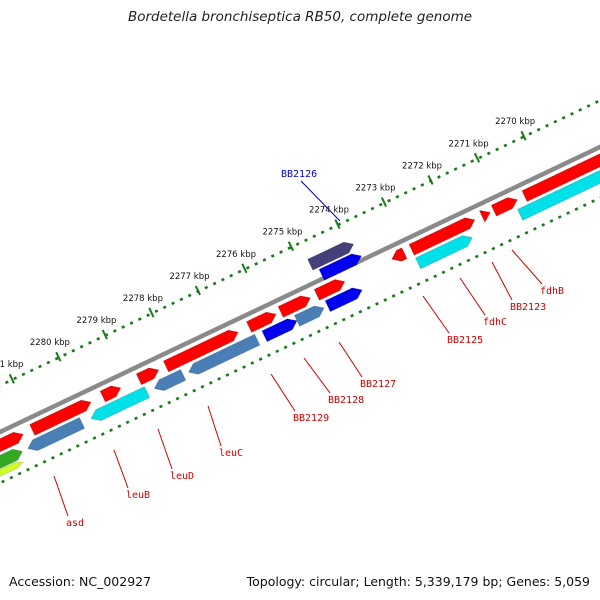 This screenshot has width=600, height=600. What do you see at coordinates (143, 299) in the screenshot?
I see `tick-label: 2278 kbp` at bounding box center [143, 299].